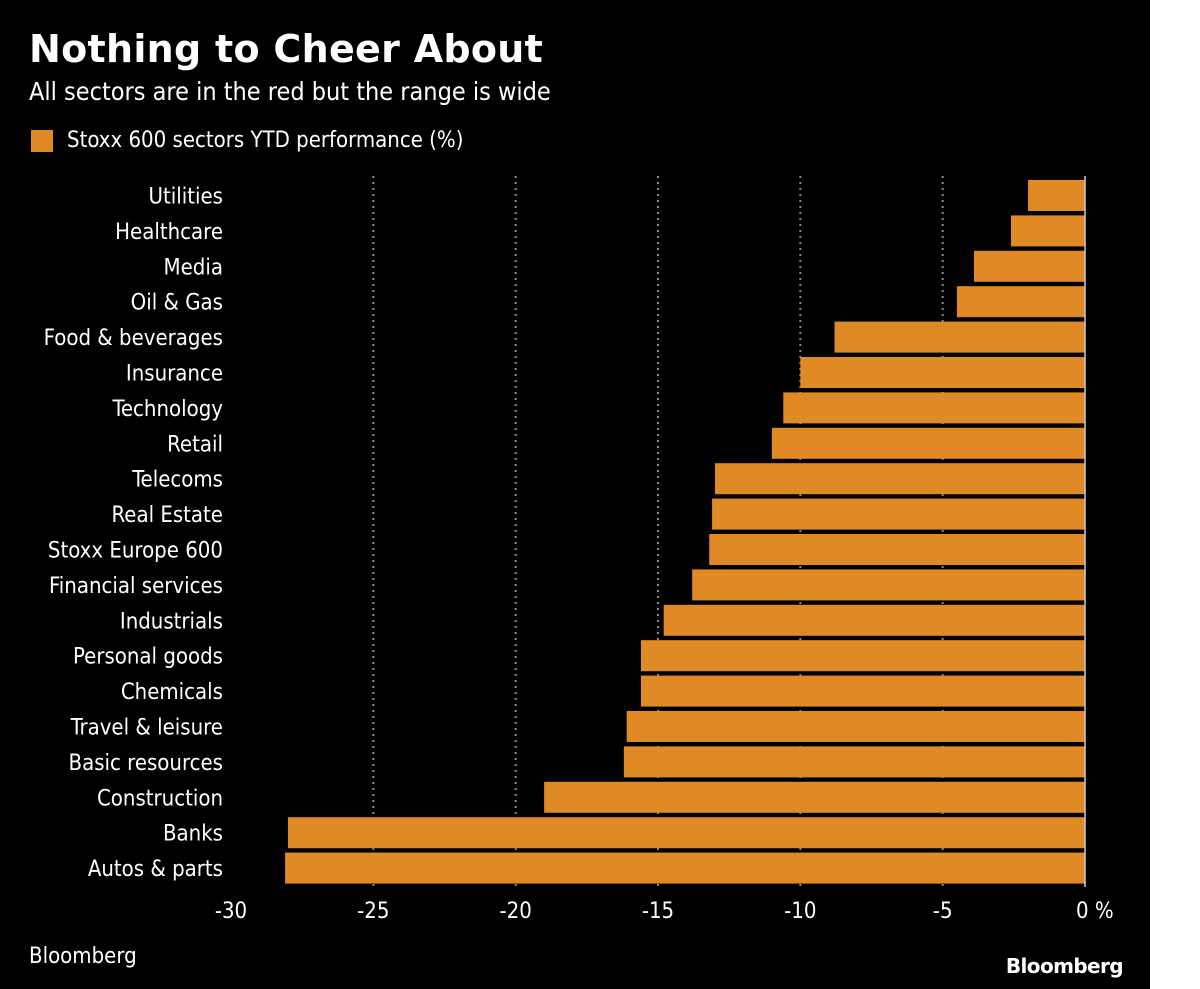 Image resolution: width=1200 pixels, height=989 pixels. Describe the element at coordinates (800, 911) in the screenshot. I see `x-tick-label: -10` at that location.